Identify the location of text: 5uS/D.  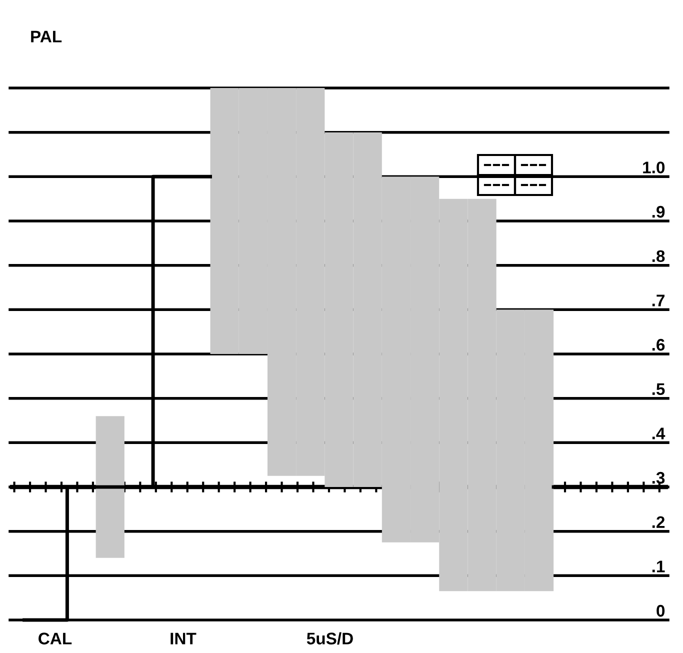
(329, 638).